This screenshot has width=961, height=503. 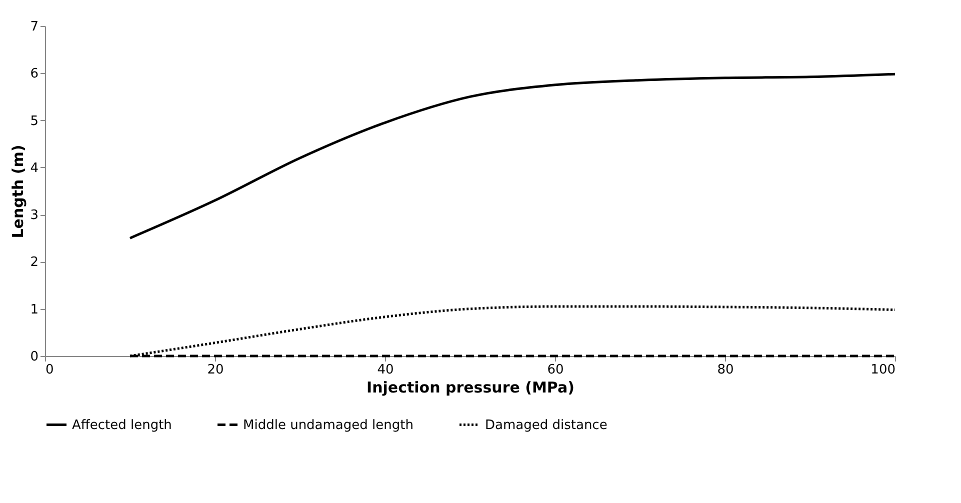 I want to click on x-tick-label: 0, so click(x=50, y=370).